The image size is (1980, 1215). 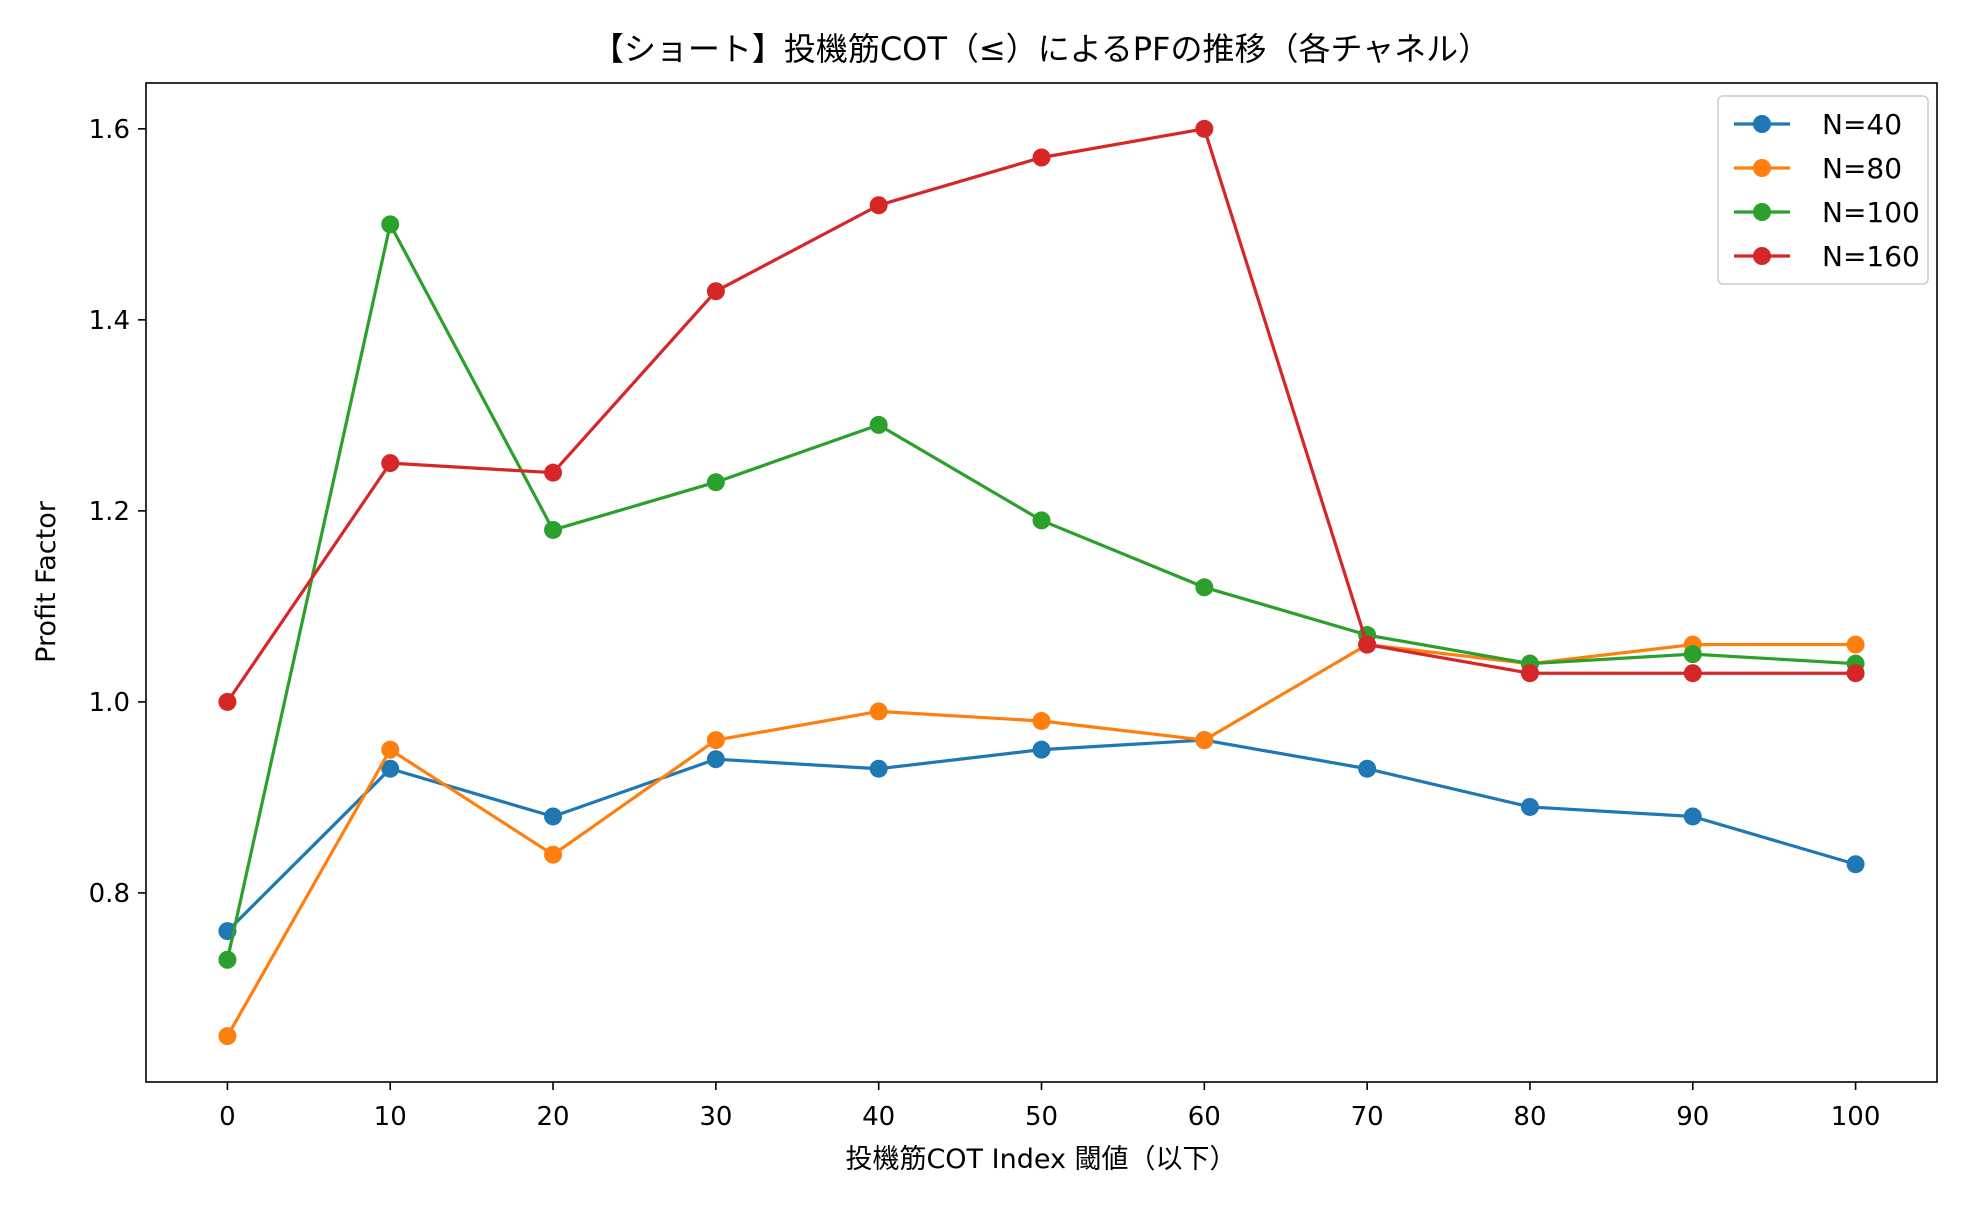 What do you see at coordinates (1041, 1117) in the screenshot?
I see `x-tick-label-5: 50` at bounding box center [1041, 1117].